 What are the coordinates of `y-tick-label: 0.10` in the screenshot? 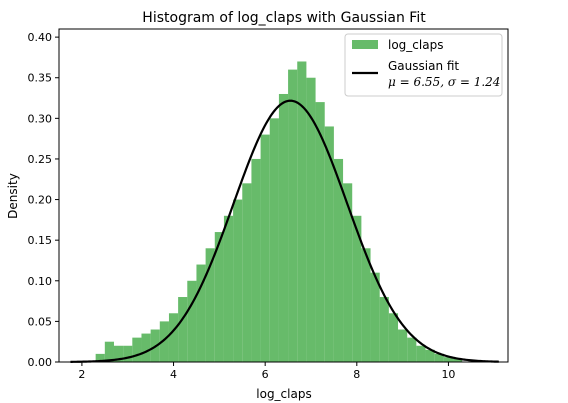 It's located at (40, 281).